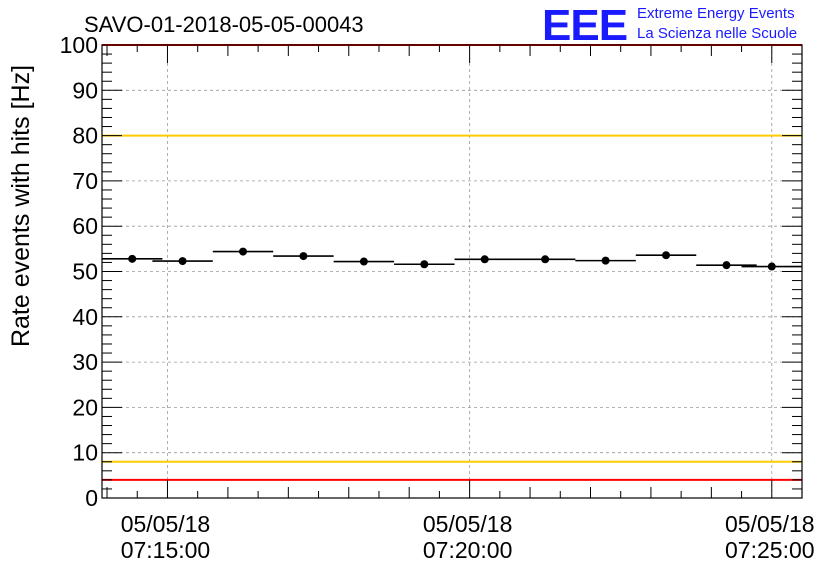 The width and height of the screenshot is (836, 572). What do you see at coordinates (717, 33) in the screenshot?
I see `logo-line-2: La Scienza nelle Scuole` at bounding box center [717, 33].